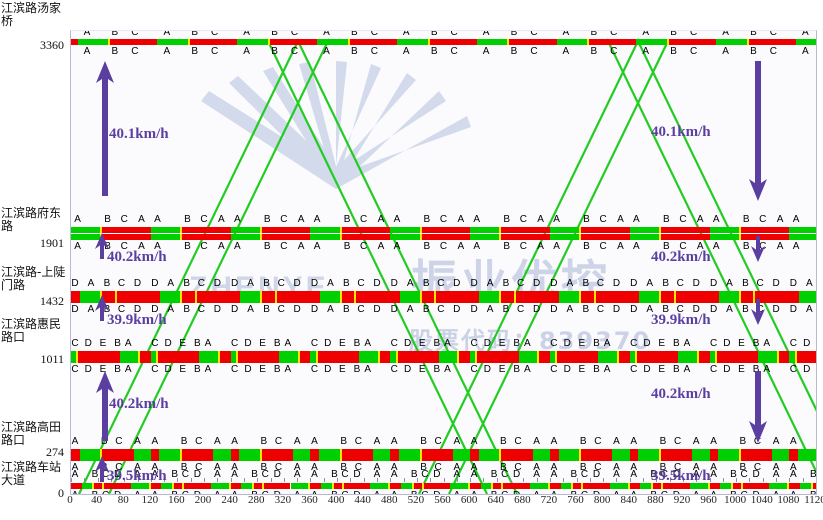 This screenshot has width=823, height=520. I want to click on x-tick-label: 440, so click(362, 500).